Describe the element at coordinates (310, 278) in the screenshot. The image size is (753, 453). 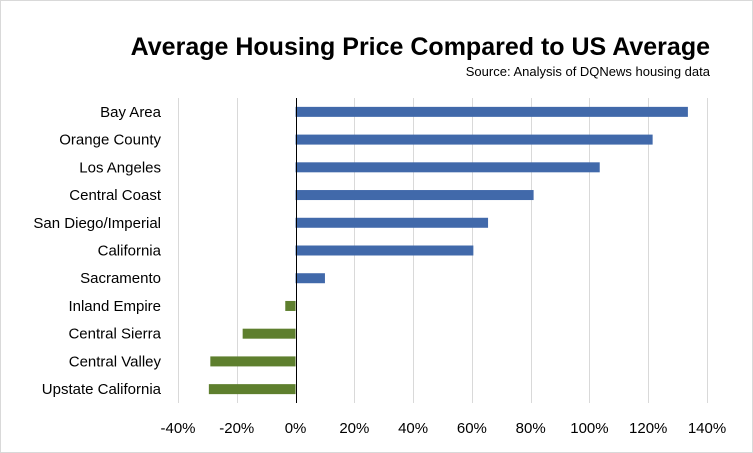
I see `bar-sacramento` at that location.